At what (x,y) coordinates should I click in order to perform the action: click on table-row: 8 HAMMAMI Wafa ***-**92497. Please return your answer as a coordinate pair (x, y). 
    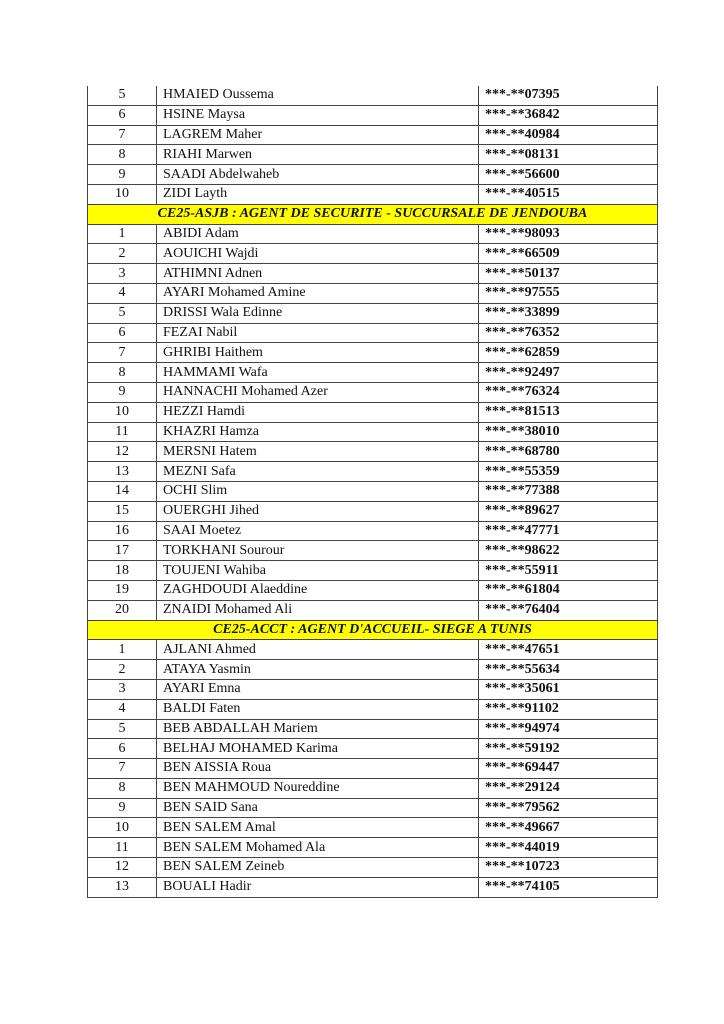
    Looking at the image, I should click on (372, 372).